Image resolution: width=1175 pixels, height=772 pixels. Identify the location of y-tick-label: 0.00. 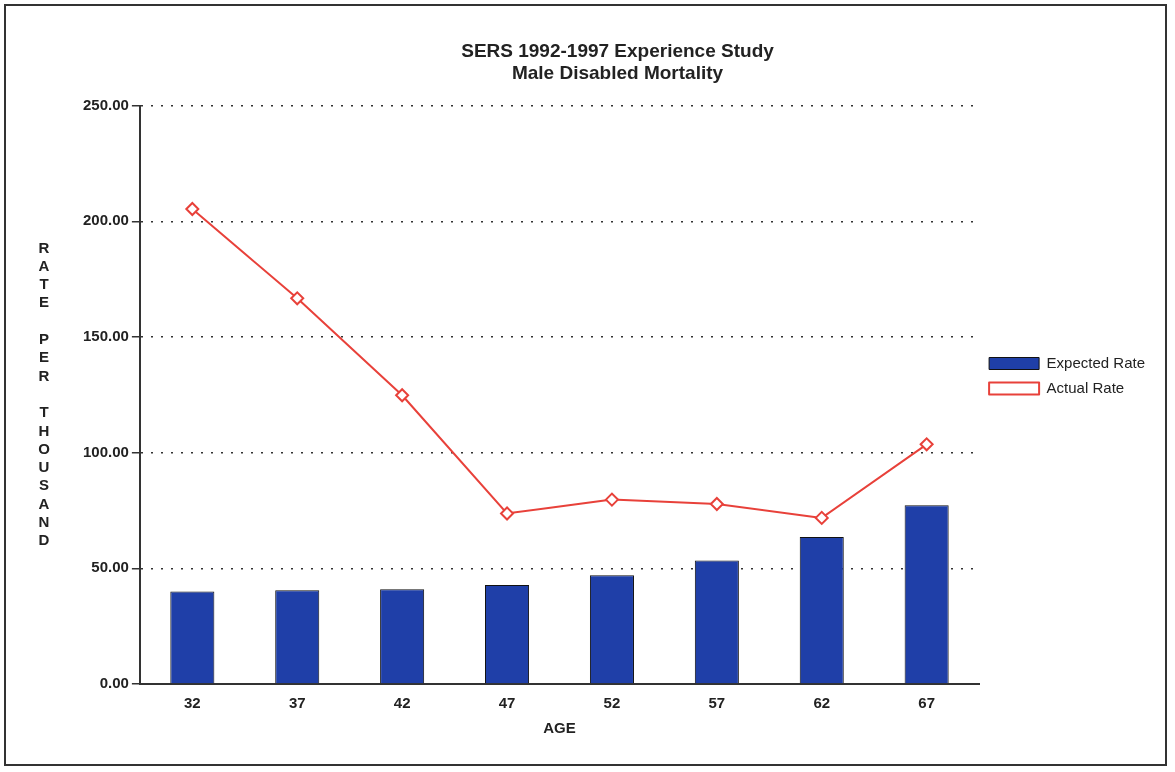
(114, 683).